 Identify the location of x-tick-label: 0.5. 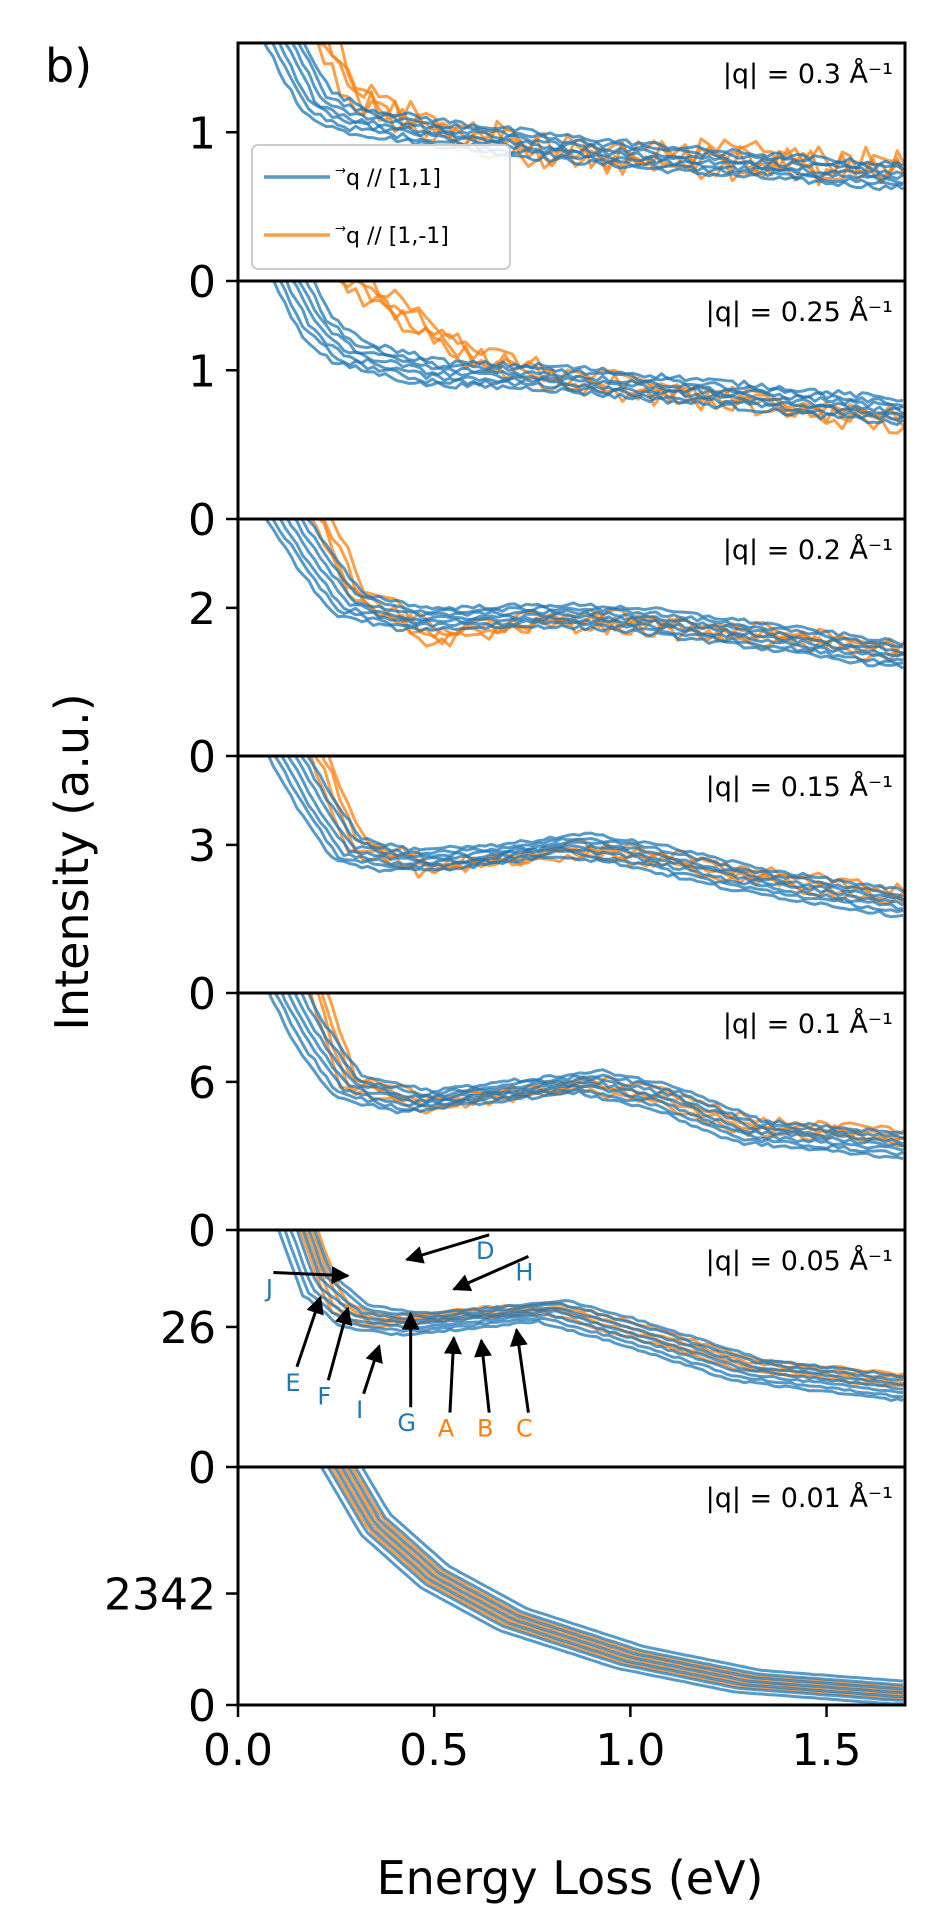
(434, 1750).